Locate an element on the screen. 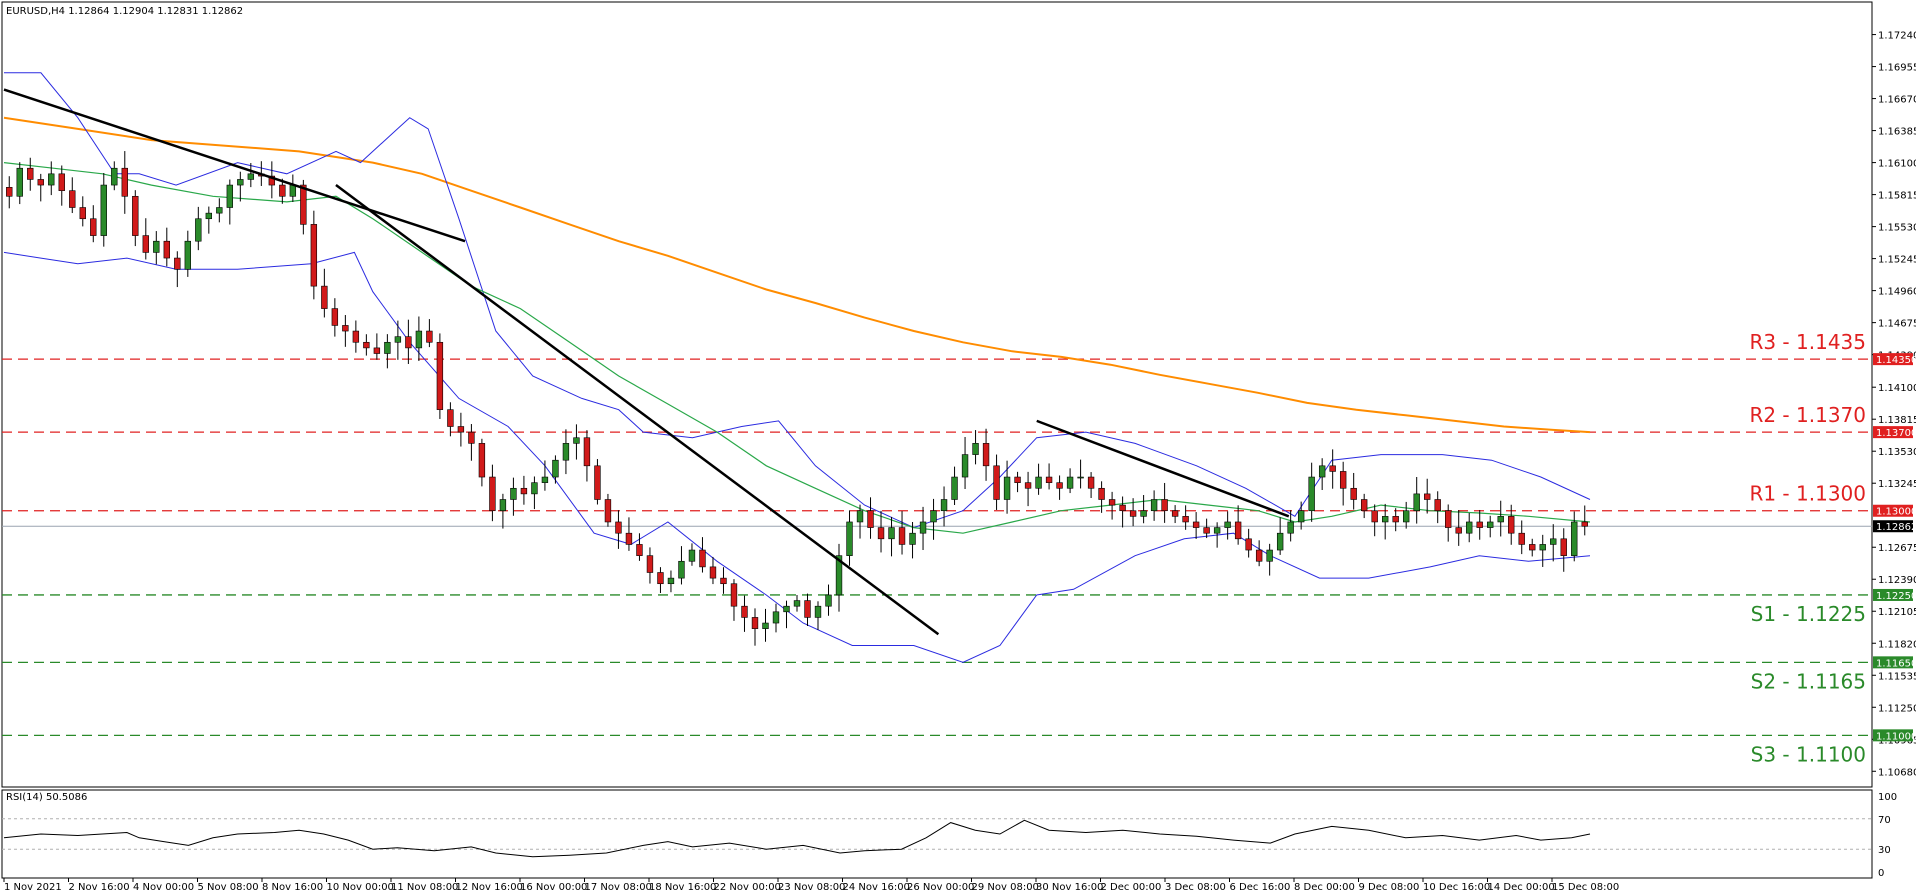 The height and width of the screenshot is (896, 1916). time-tick-label: 2 Dec 00:00 is located at coordinates (1131, 887).